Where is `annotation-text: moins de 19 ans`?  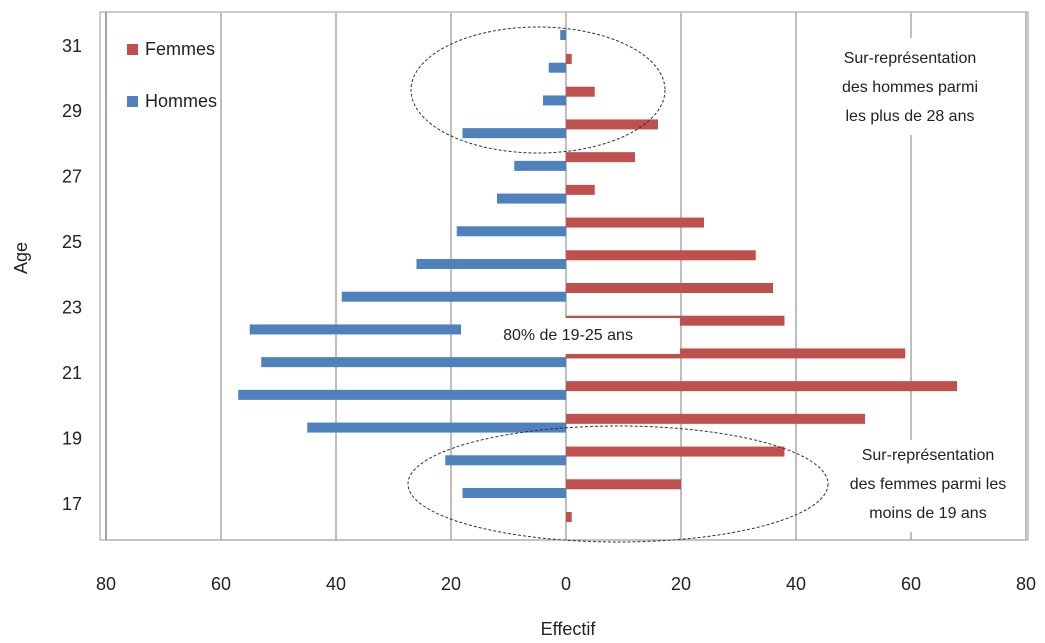 annotation-text: moins de 19 ans is located at coordinates (927, 513).